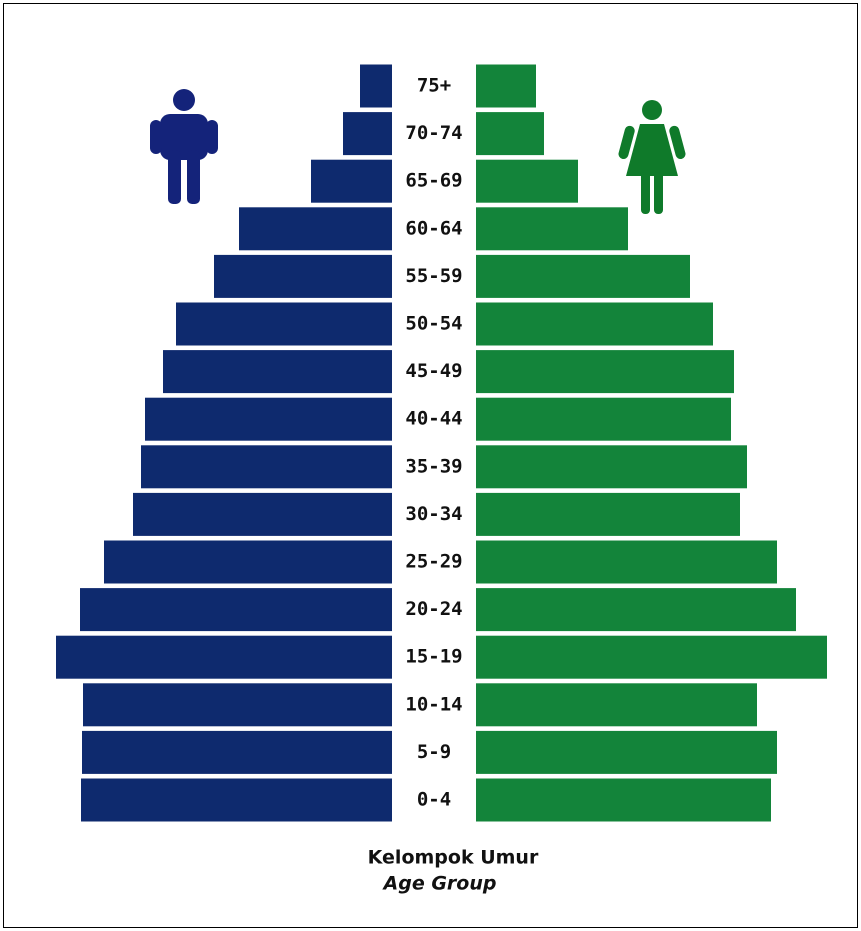 The width and height of the screenshot is (861, 931). What do you see at coordinates (433, 609) in the screenshot?
I see `age-group-label: 20-24` at bounding box center [433, 609].